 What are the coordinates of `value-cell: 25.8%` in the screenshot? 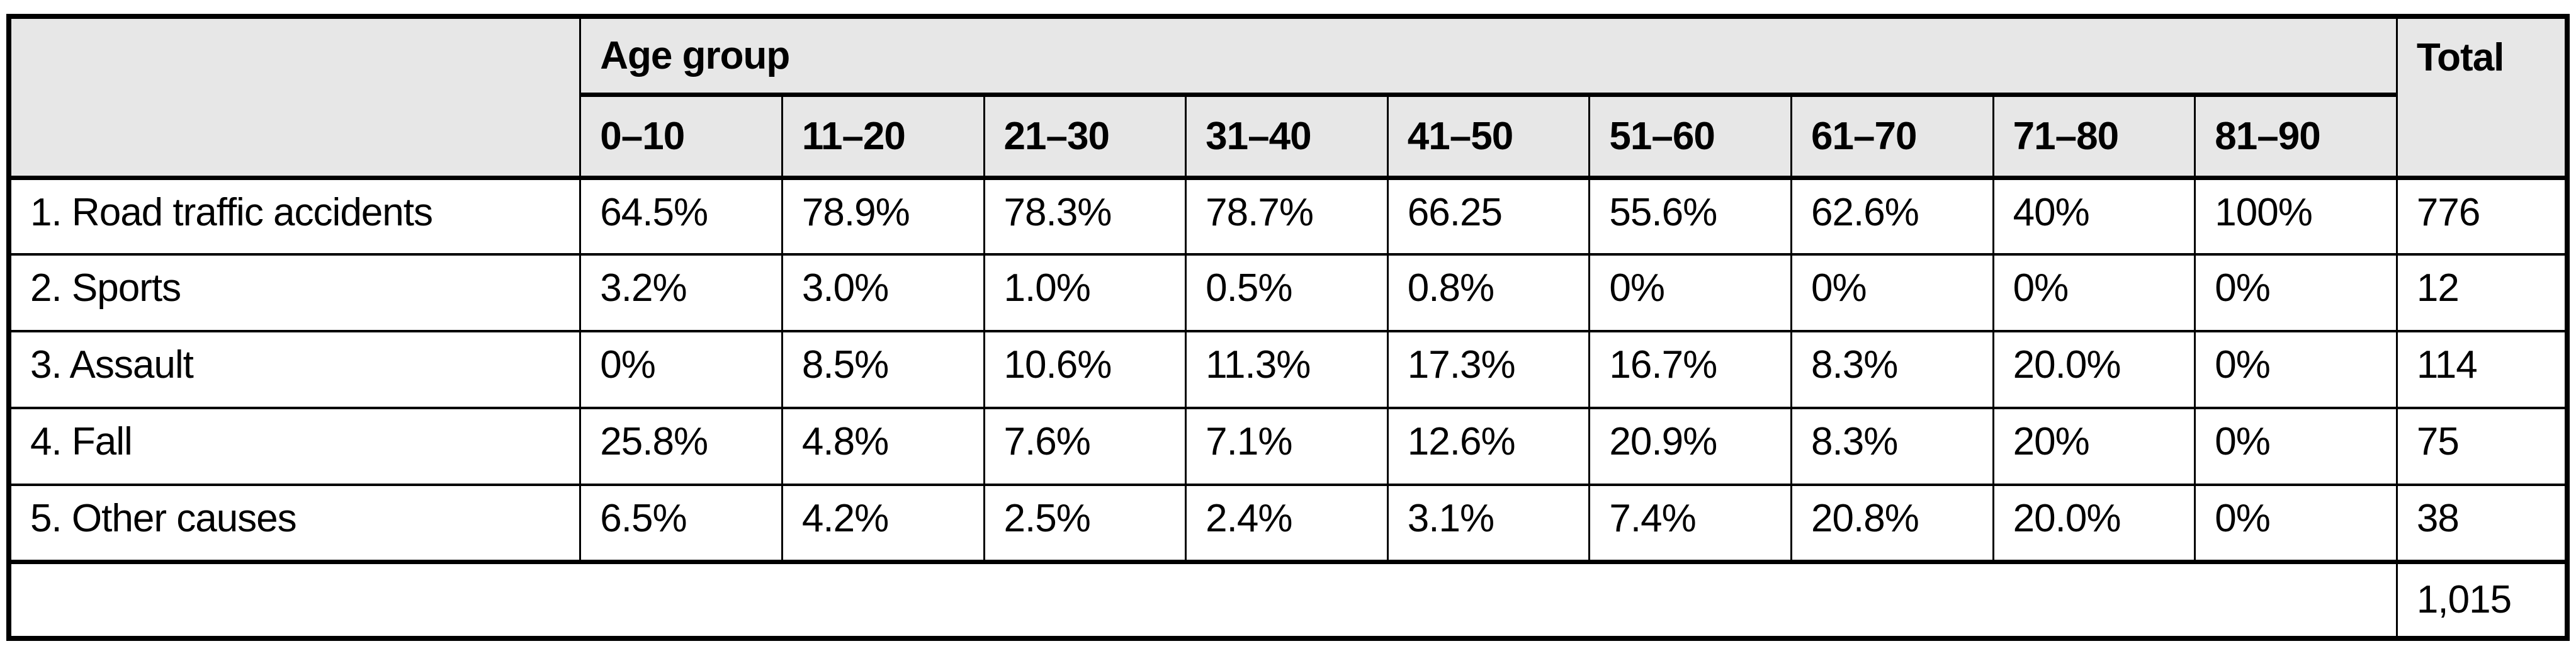 It's located at (681, 447).